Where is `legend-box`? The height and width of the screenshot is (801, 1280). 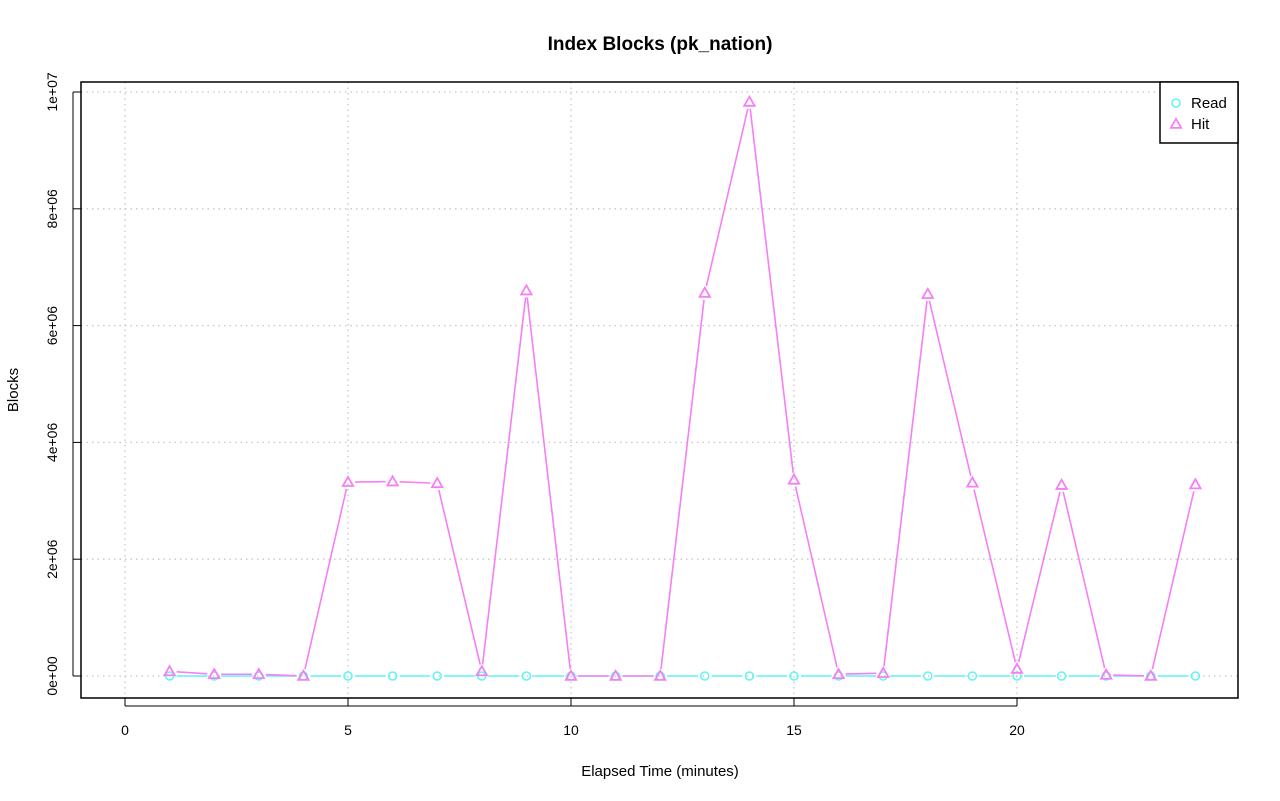 legend-box is located at coordinates (1199, 112).